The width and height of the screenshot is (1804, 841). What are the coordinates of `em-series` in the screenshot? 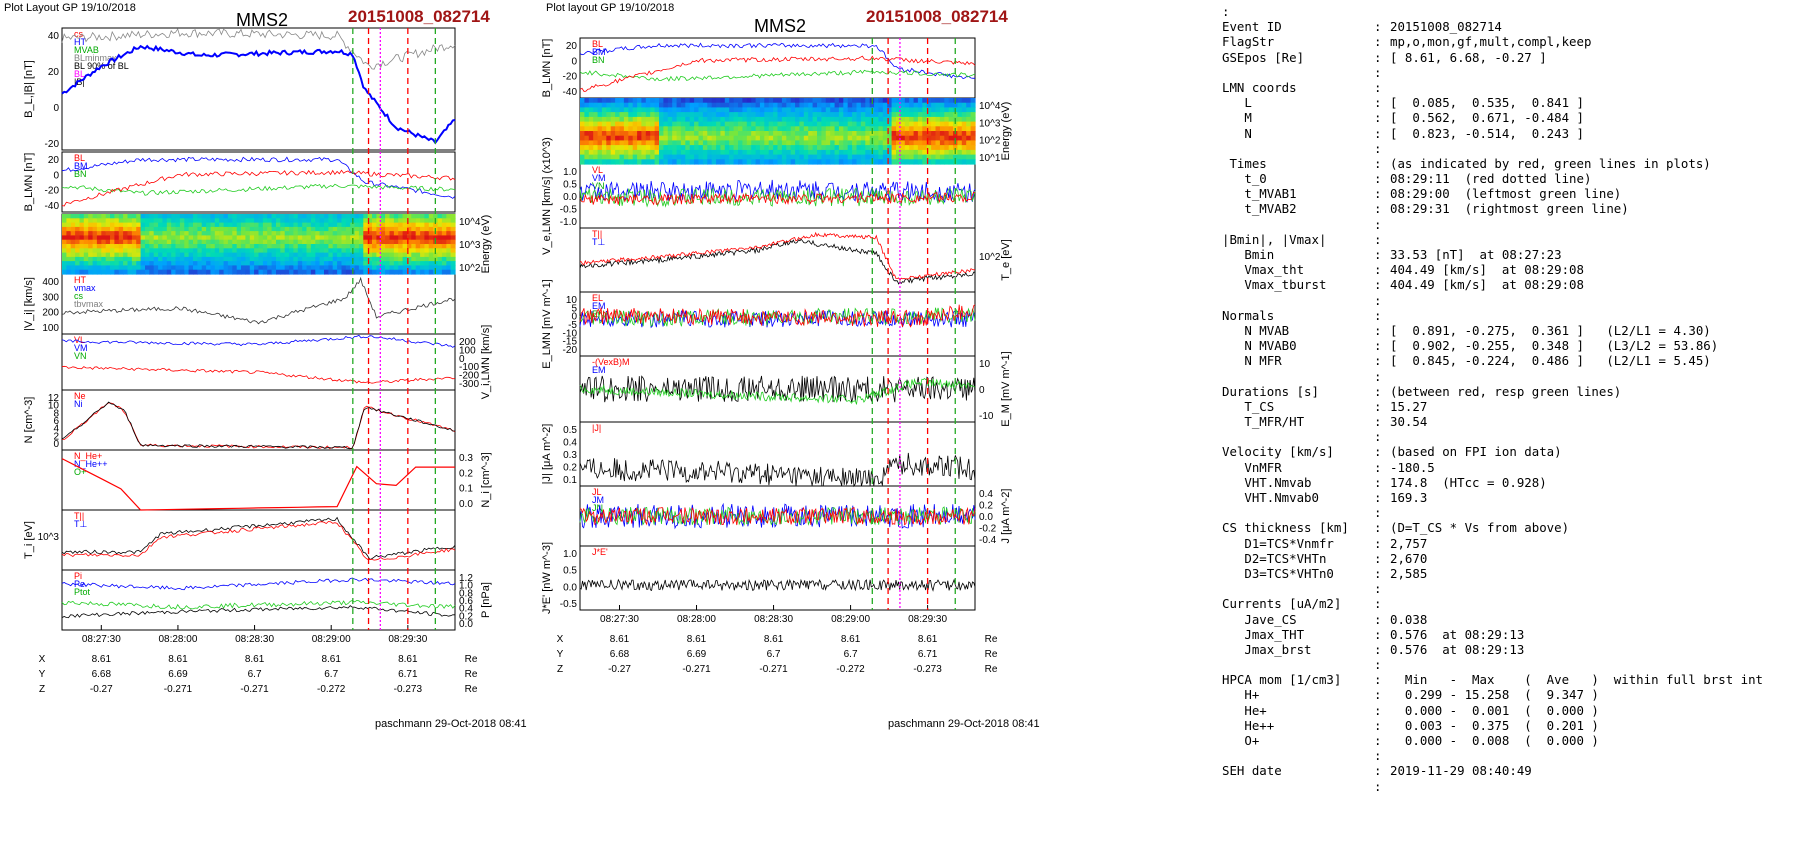 It's located at (777, 391).